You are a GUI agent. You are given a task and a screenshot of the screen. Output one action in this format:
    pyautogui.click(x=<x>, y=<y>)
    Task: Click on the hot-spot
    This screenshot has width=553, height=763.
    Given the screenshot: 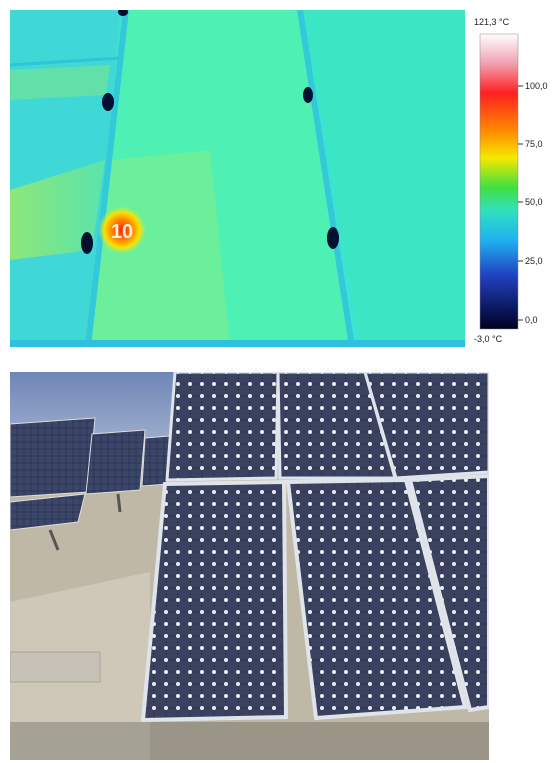 What is the action you would take?
    pyautogui.click(x=122, y=230)
    